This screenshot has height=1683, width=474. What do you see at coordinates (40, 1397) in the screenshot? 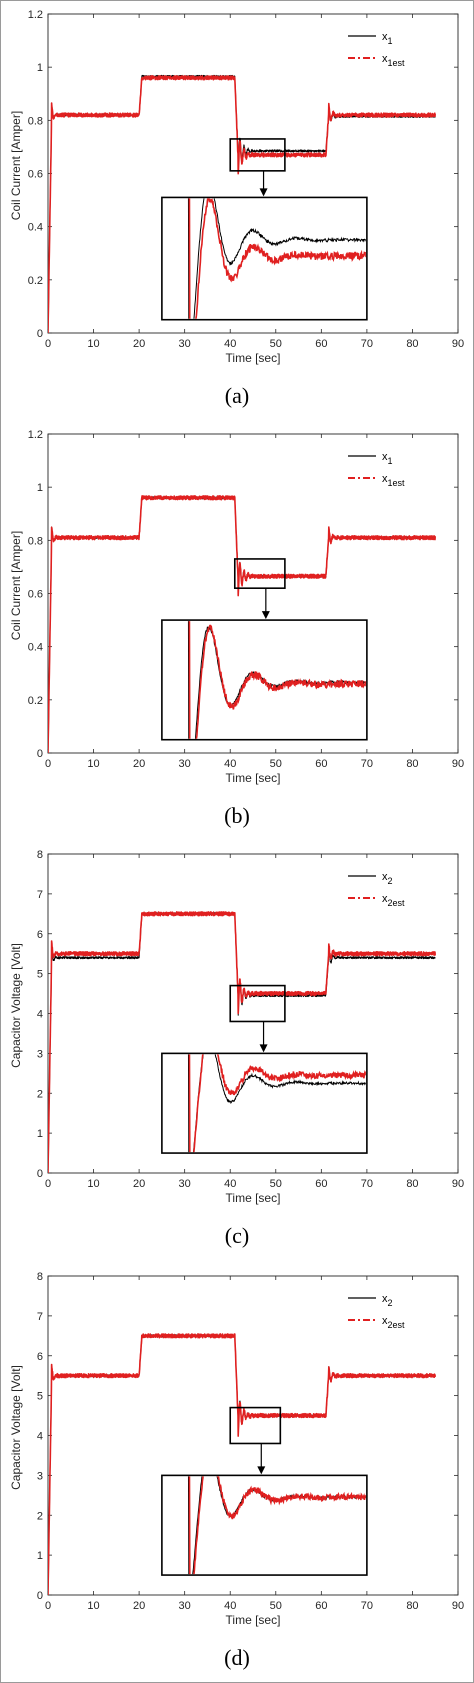
I see `y-tick-label: 5` at bounding box center [40, 1397].